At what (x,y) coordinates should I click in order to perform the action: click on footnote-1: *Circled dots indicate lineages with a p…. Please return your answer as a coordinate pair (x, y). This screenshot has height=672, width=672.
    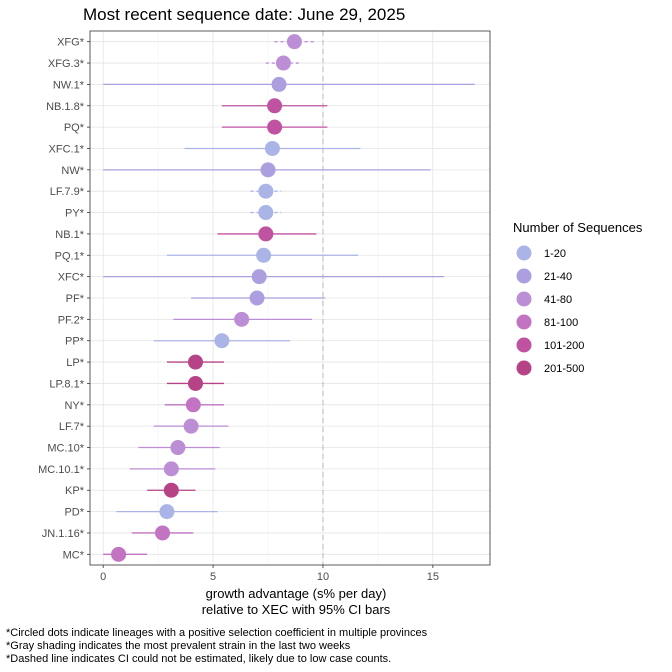
    Looking at the image, I should click on (217, 633).